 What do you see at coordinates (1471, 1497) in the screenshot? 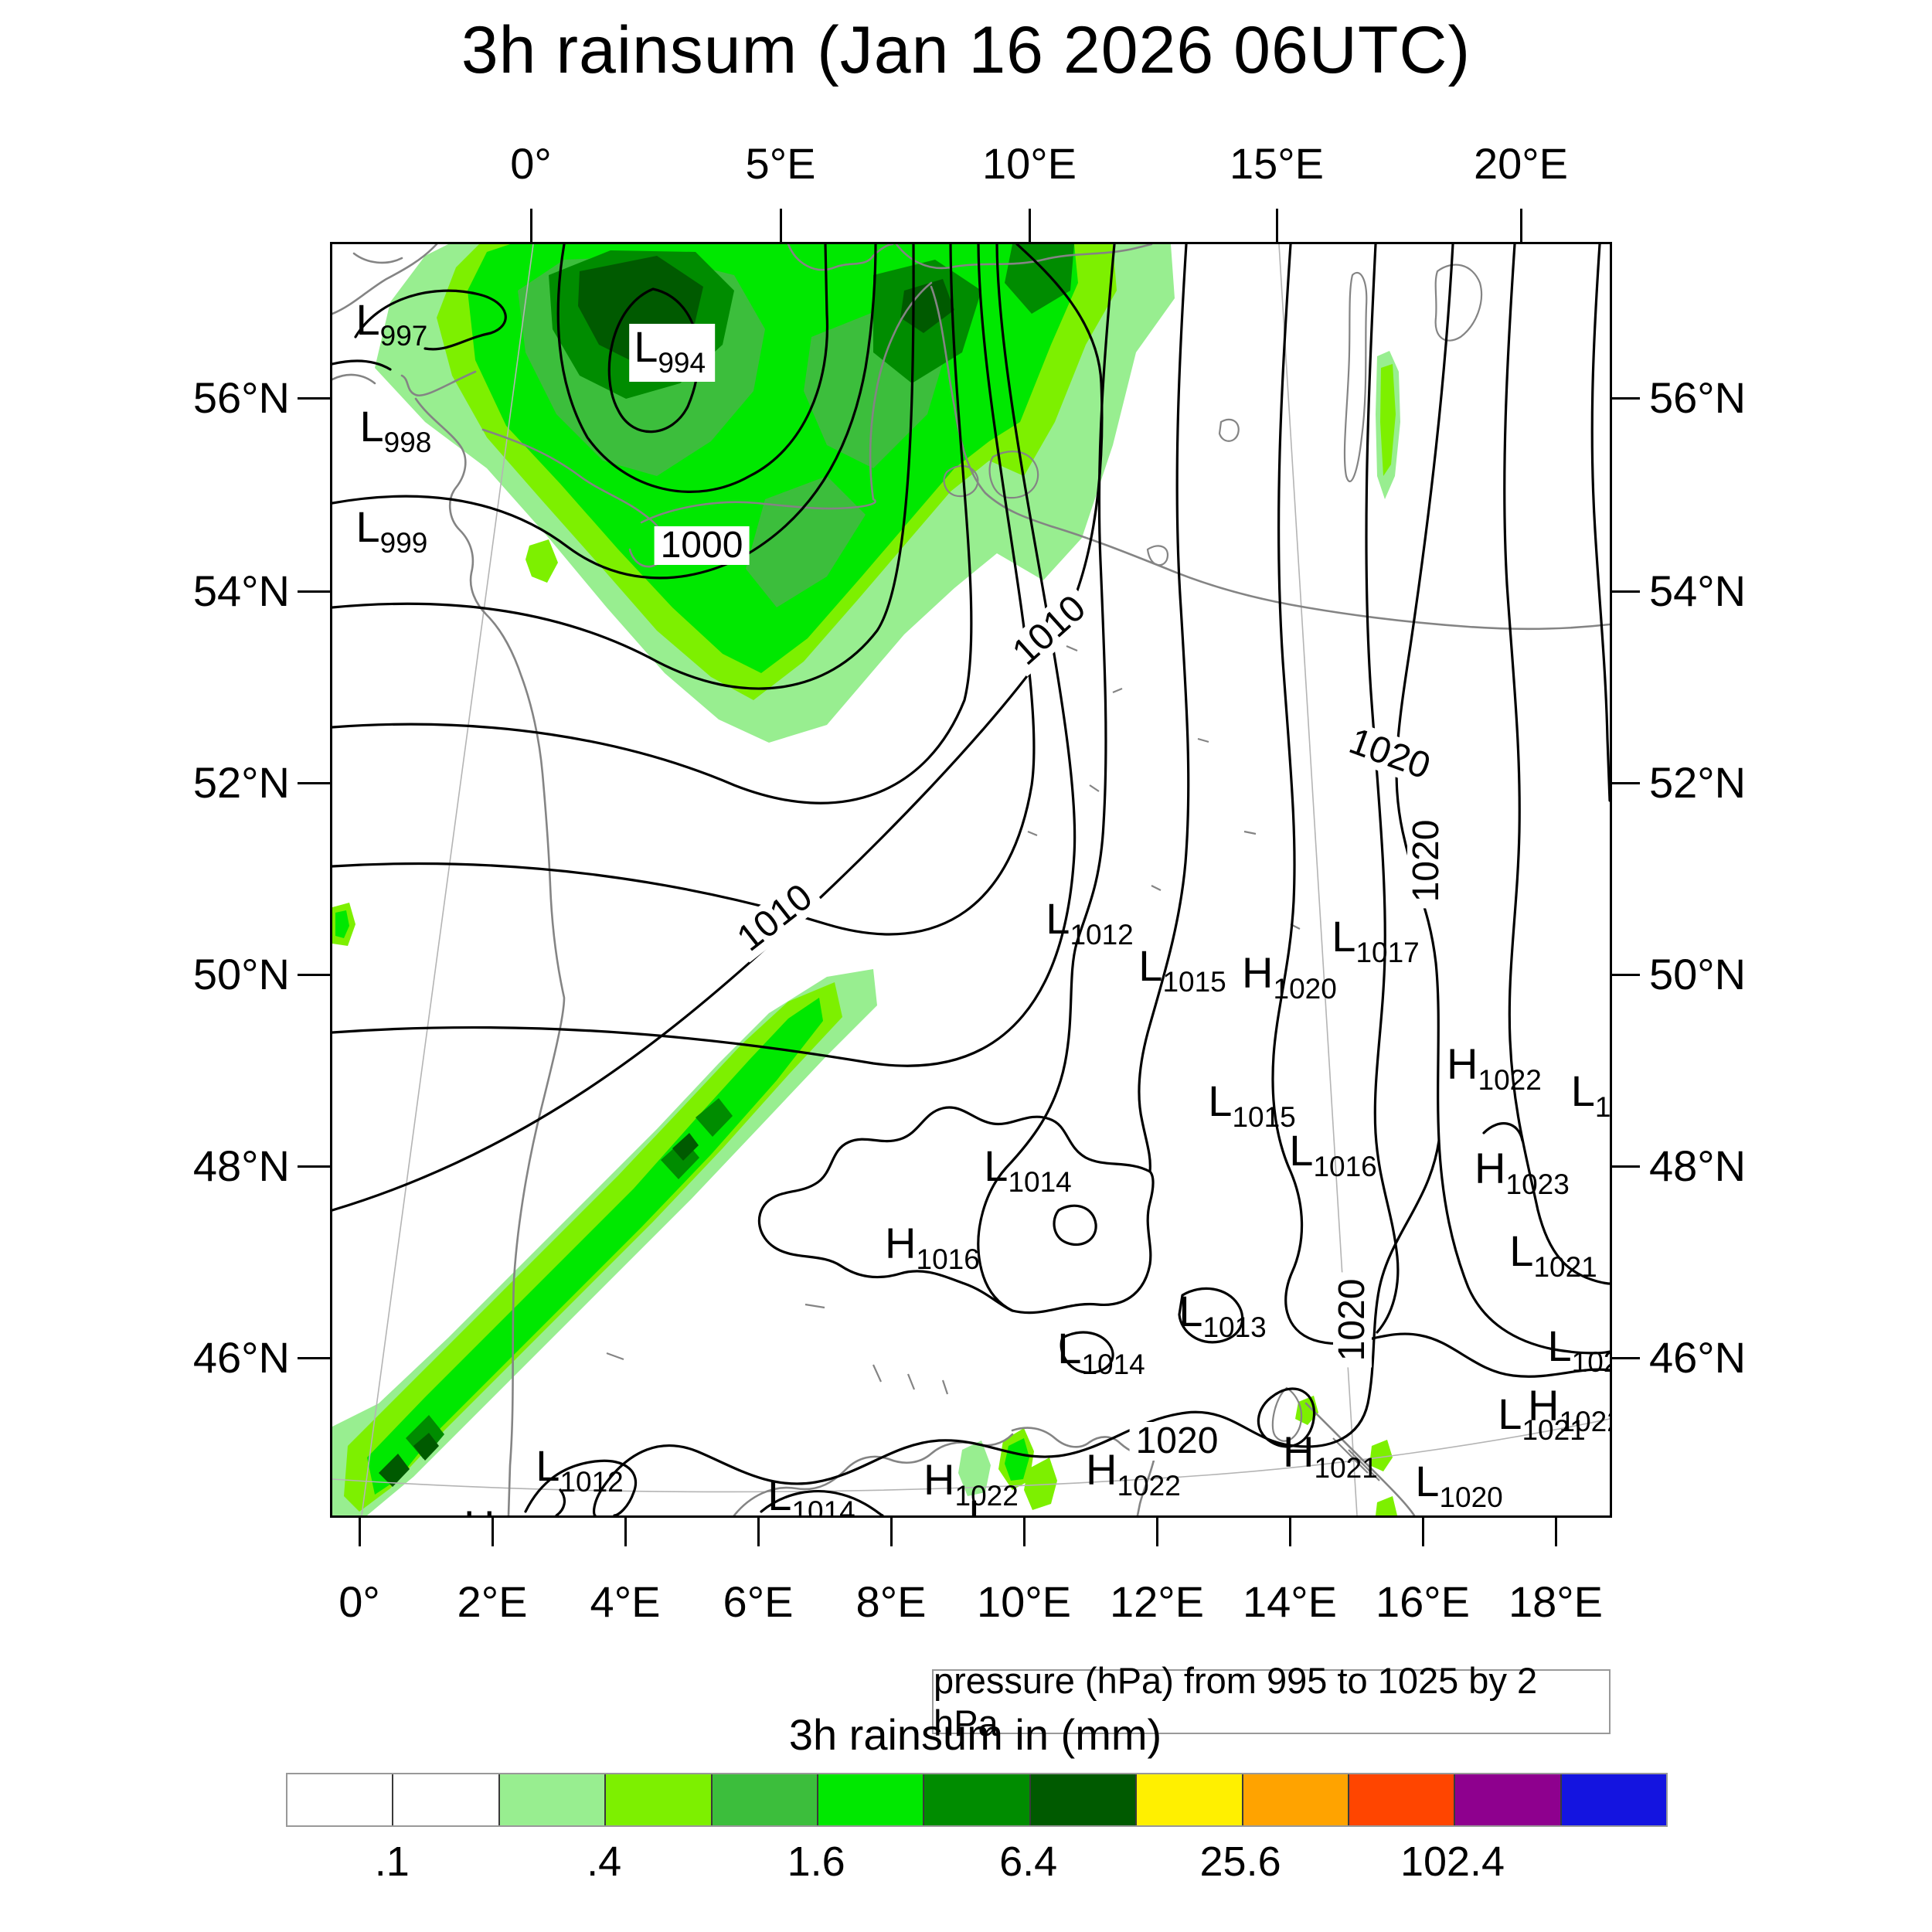
I see `pressure-value: 1020` at bounding box center [1471, 1497].